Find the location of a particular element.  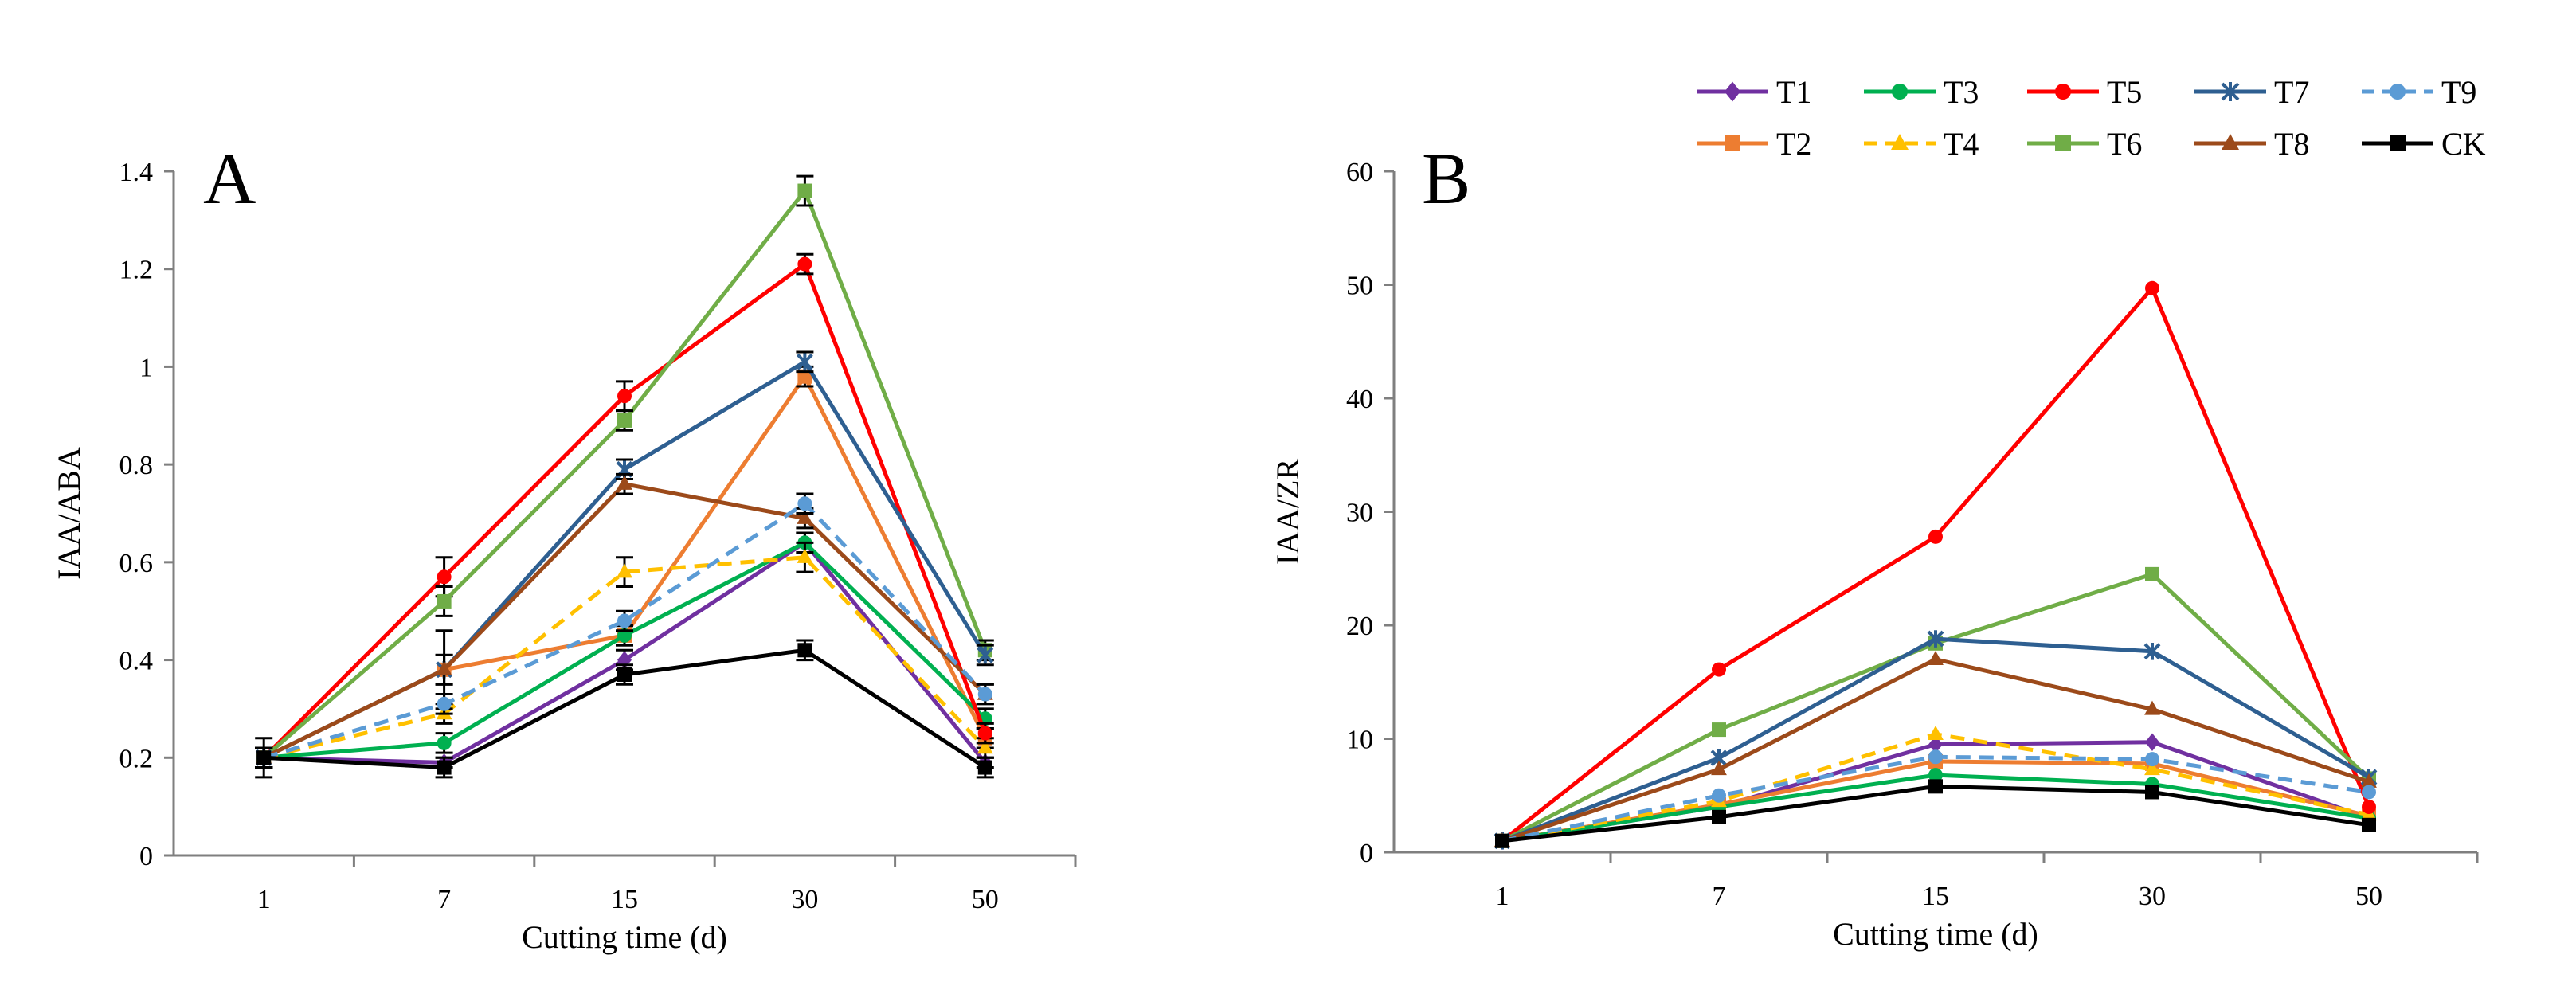

panel-a-series-t5 is located at coordinates (624, 510).